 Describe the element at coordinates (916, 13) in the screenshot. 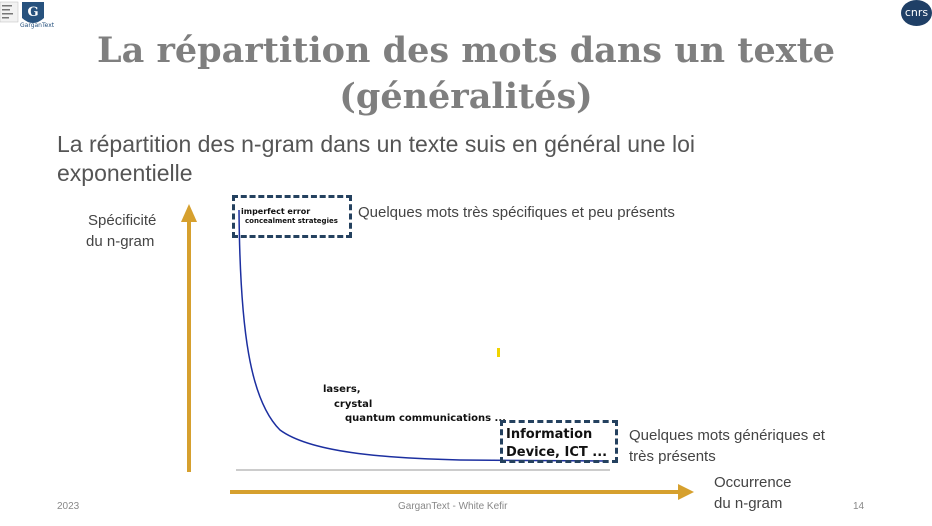

I see `cnrs-logo: cnrs` at that location.